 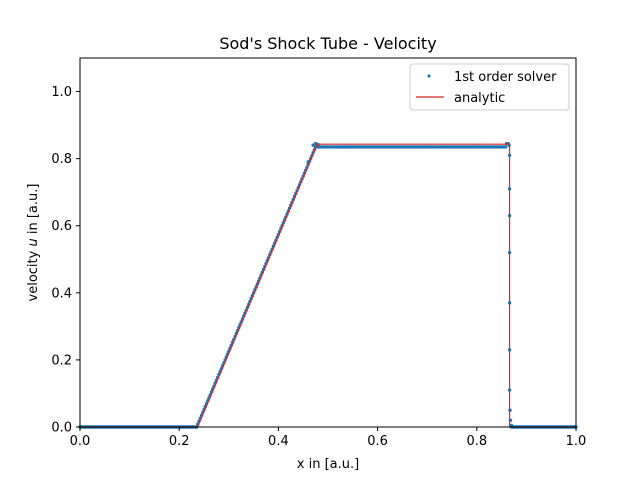 What do you see at coordinates (179, 441) in the screenshot?
I see `x-tick-label: 0.2` at bounding box center [179, 441].